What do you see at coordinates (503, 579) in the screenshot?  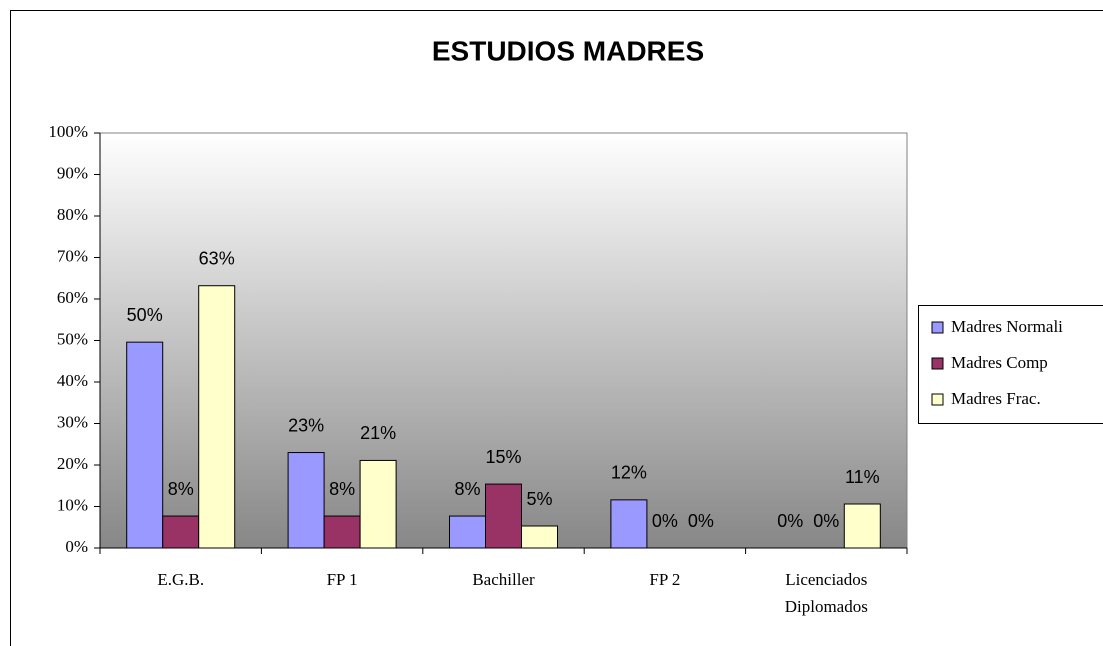 I see `x-tick-label: Bachiller` at bounding box center [503, 579].